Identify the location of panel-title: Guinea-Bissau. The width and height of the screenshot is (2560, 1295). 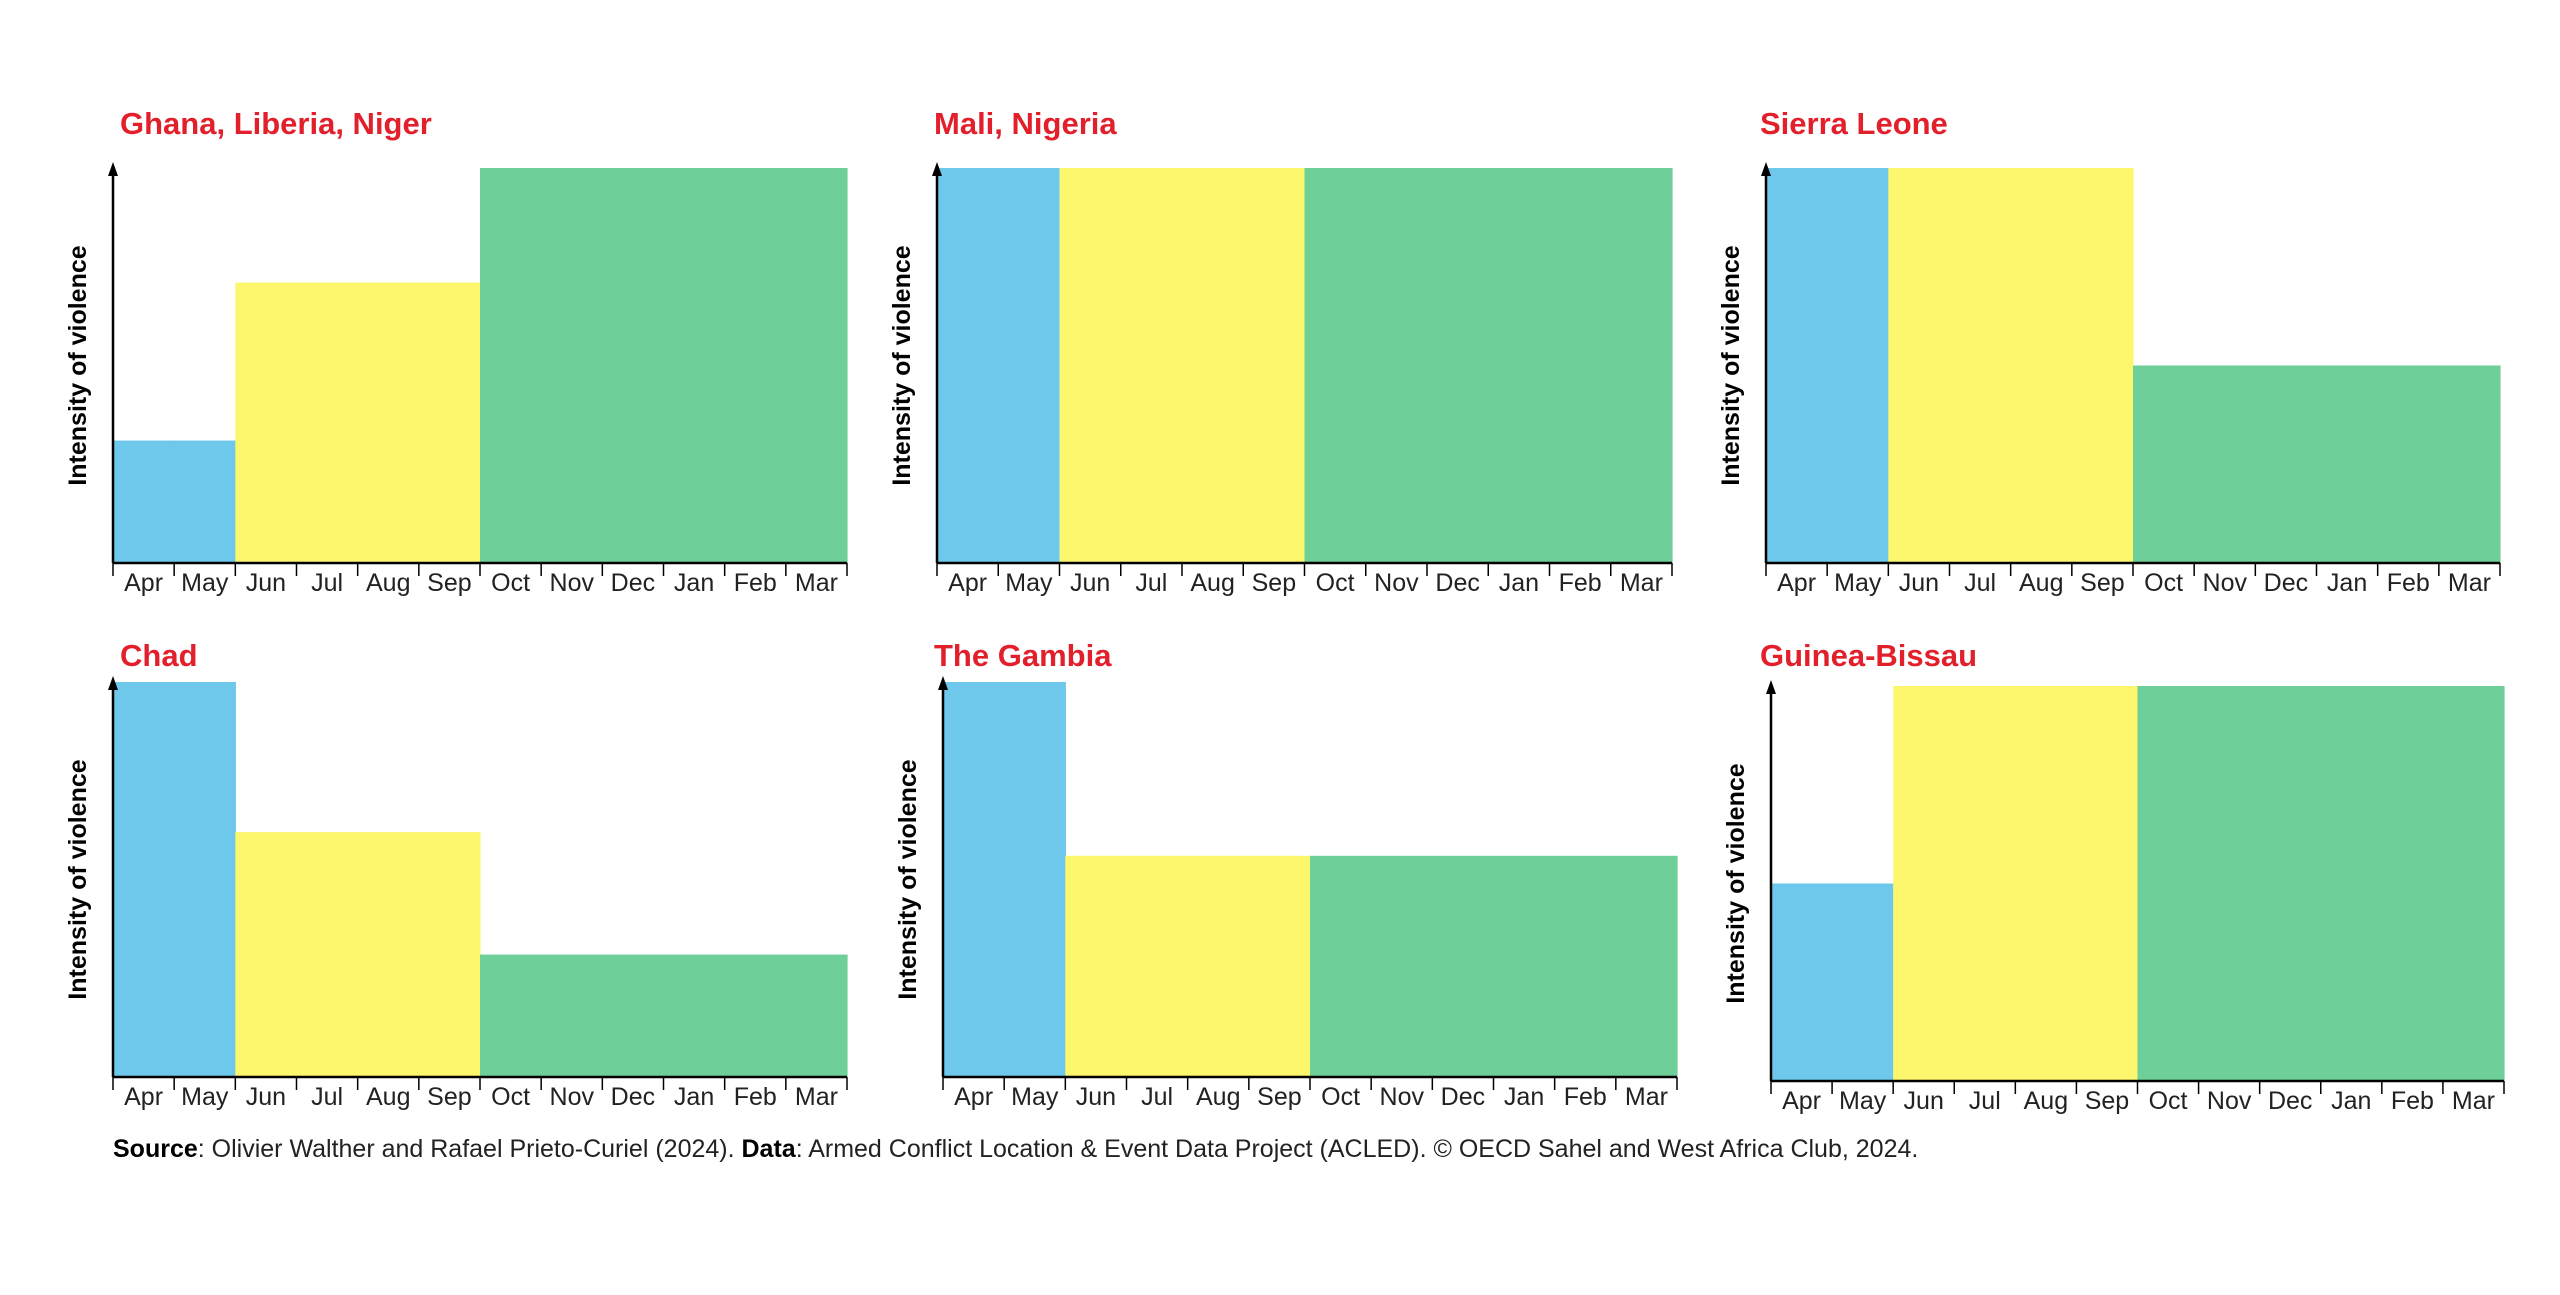
(1868, 655).